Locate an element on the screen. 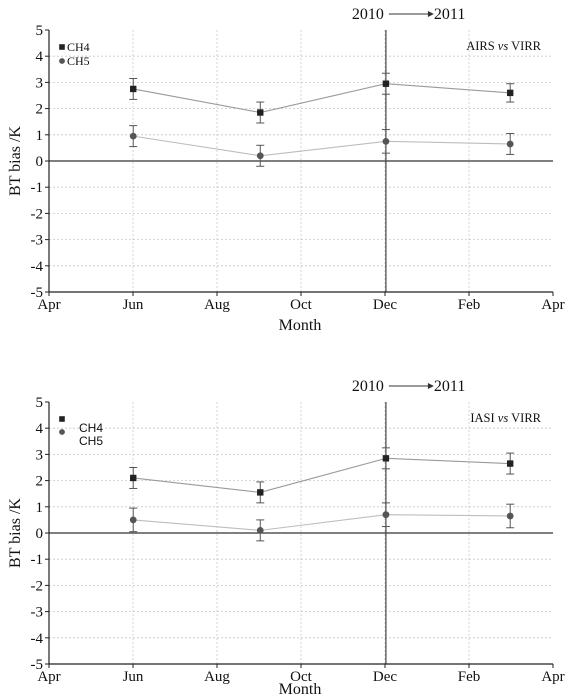 Image resolution: width=571 pixels, height=700 pixels. comparison-annotation: AIRS vs VIRR is located at coordinates (503, 46).